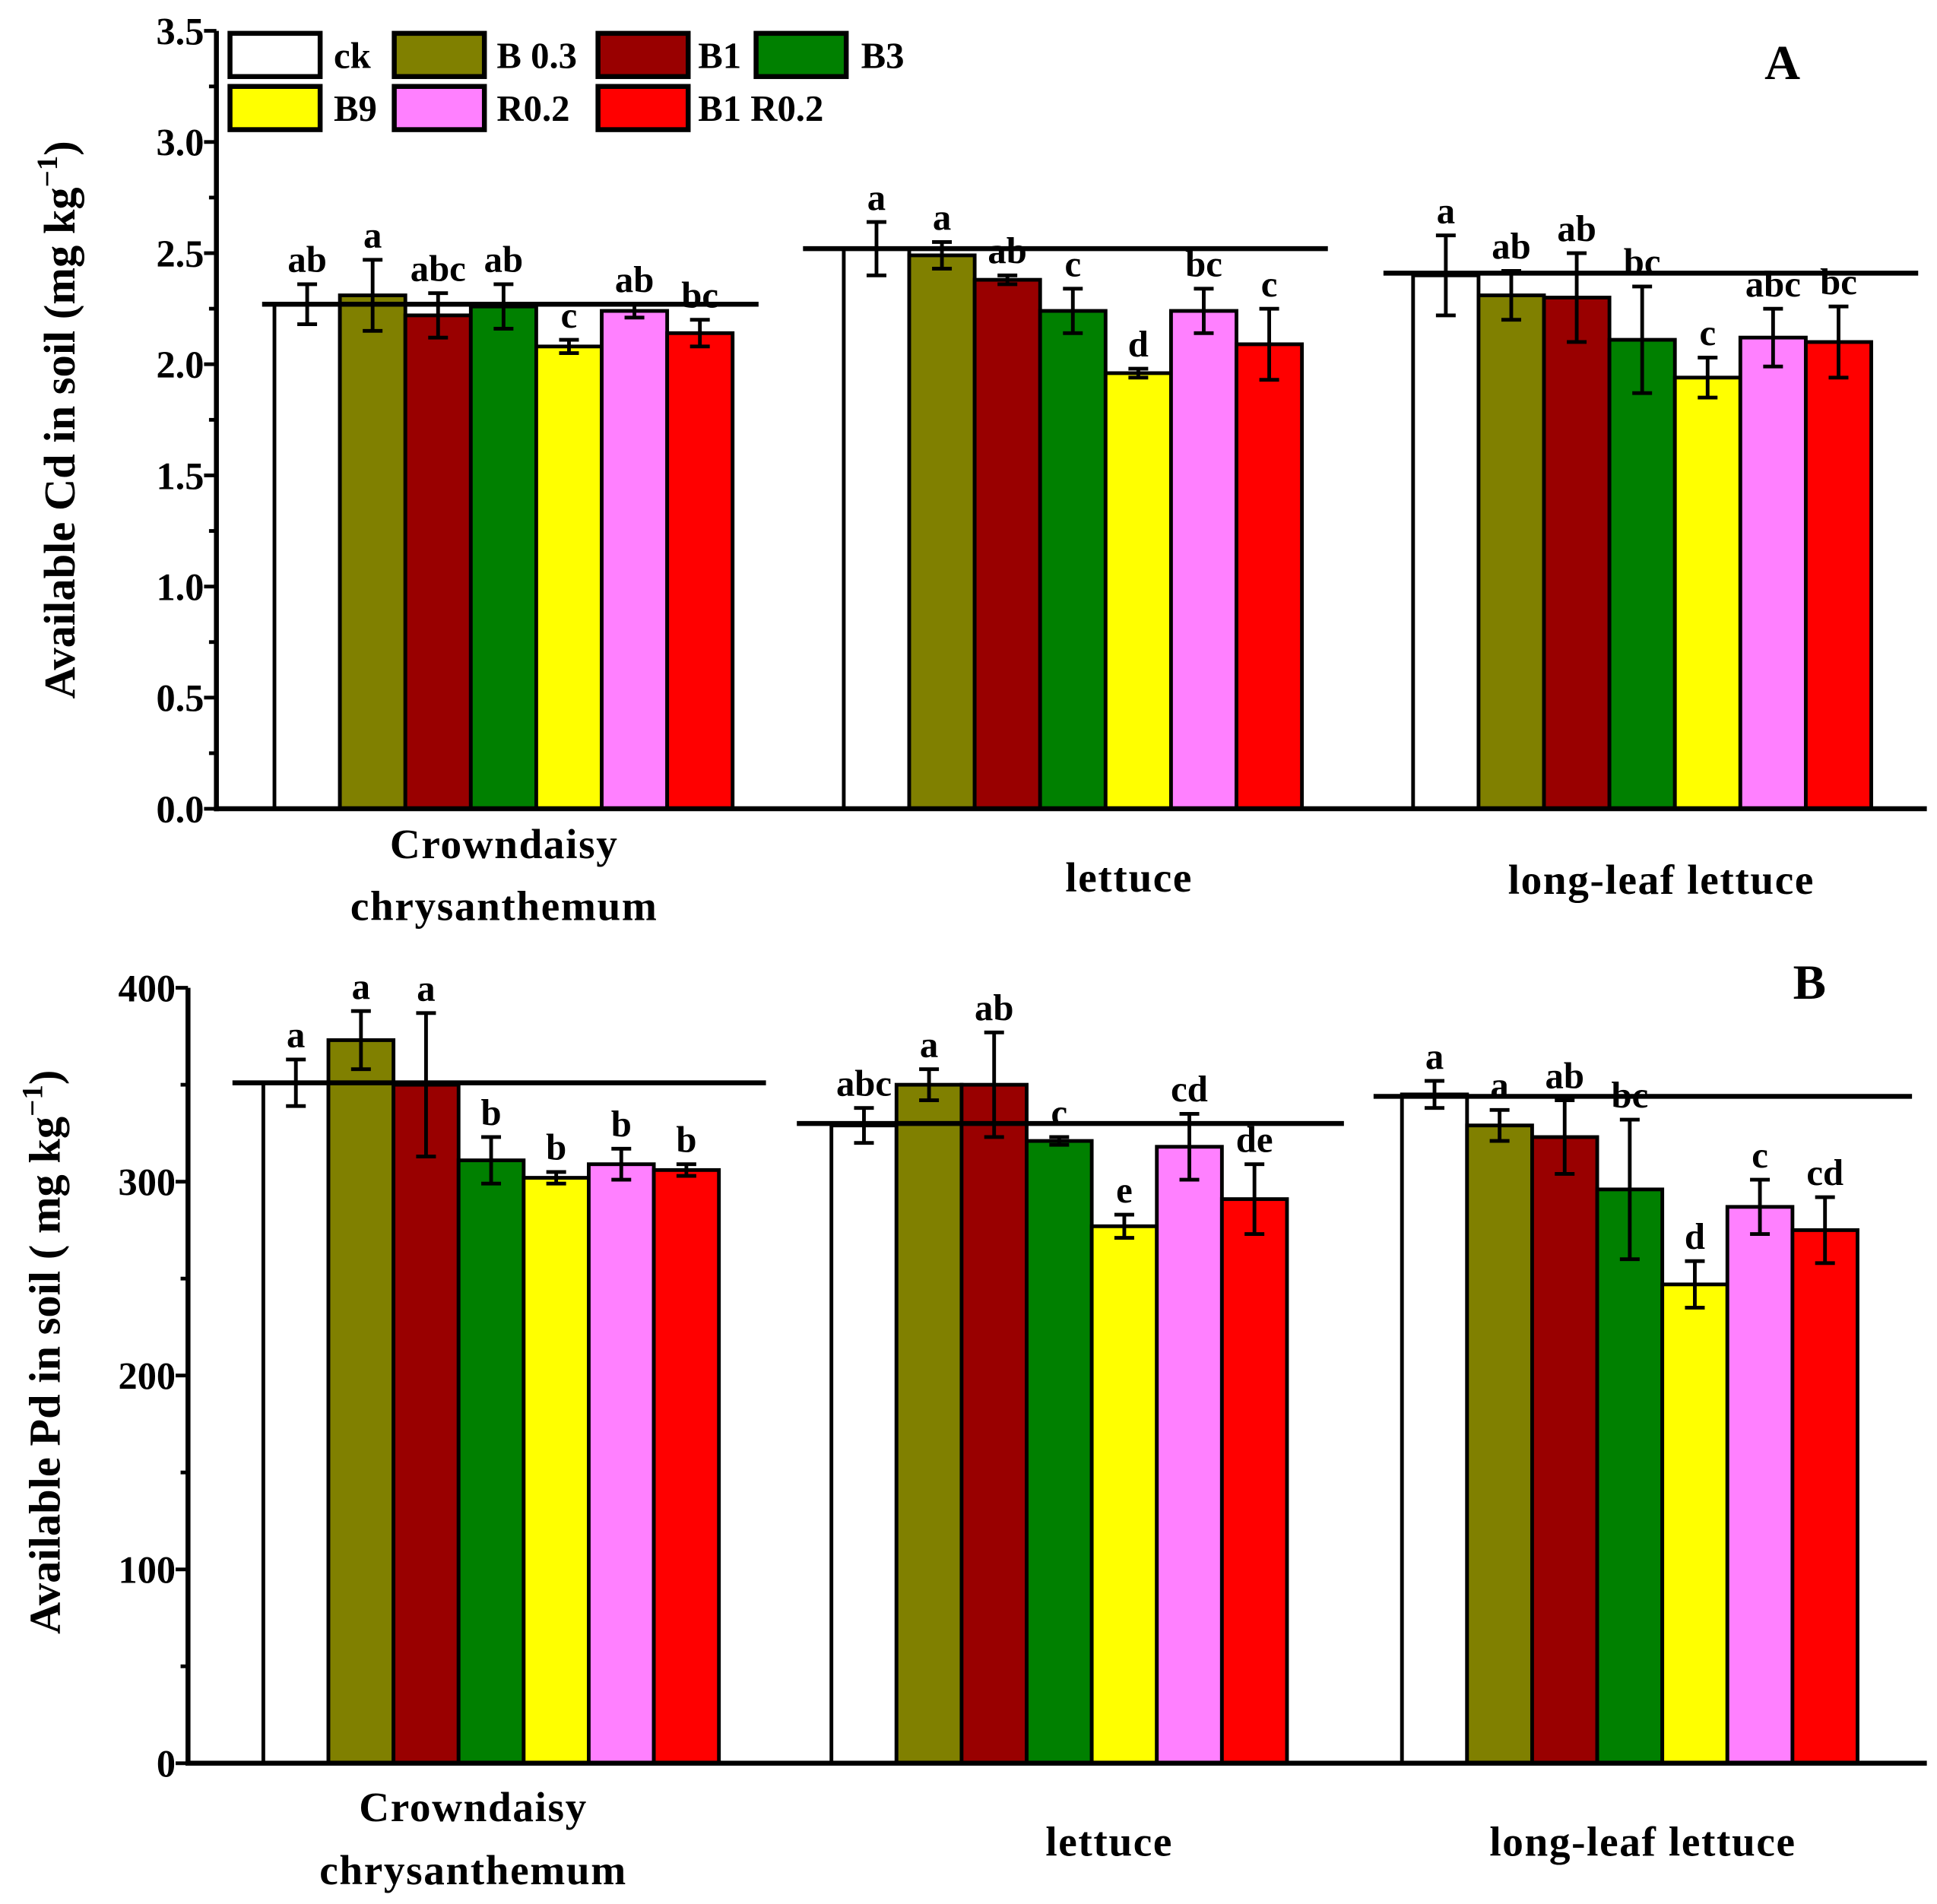 This screenshot has height=1904, width=1937. I want to click on significance-letter: e, so click(1125, 1190).